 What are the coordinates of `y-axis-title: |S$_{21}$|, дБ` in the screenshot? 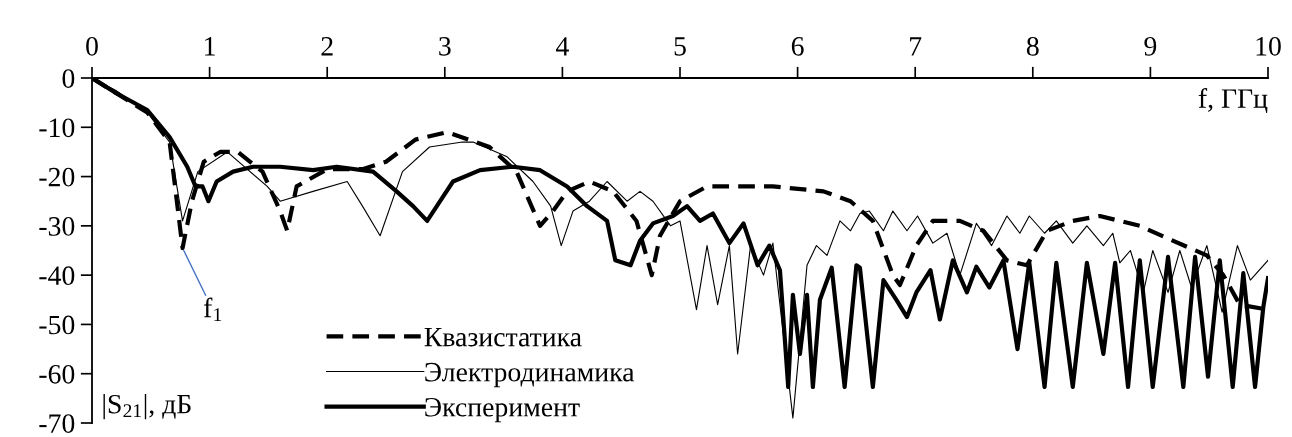 It's located at (147, 406).